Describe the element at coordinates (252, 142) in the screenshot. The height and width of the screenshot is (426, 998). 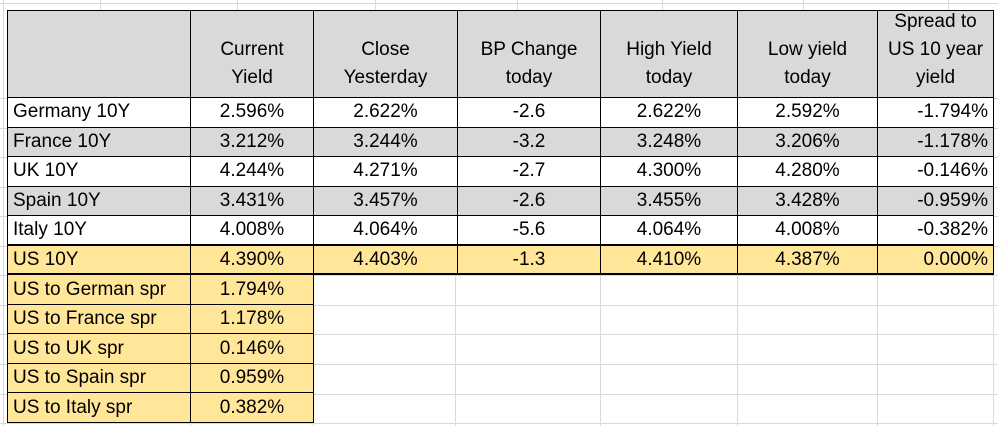
I see `cell-france-current: 3.212%` at that location.